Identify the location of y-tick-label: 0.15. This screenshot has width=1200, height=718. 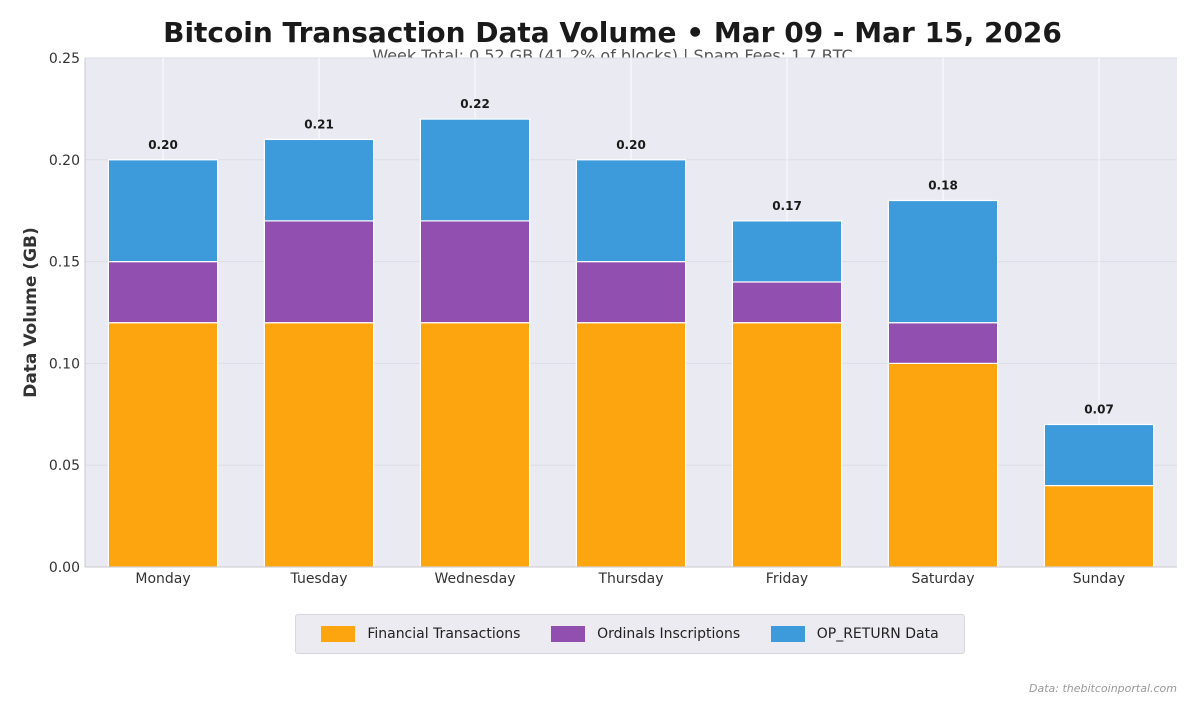
(64, 263).